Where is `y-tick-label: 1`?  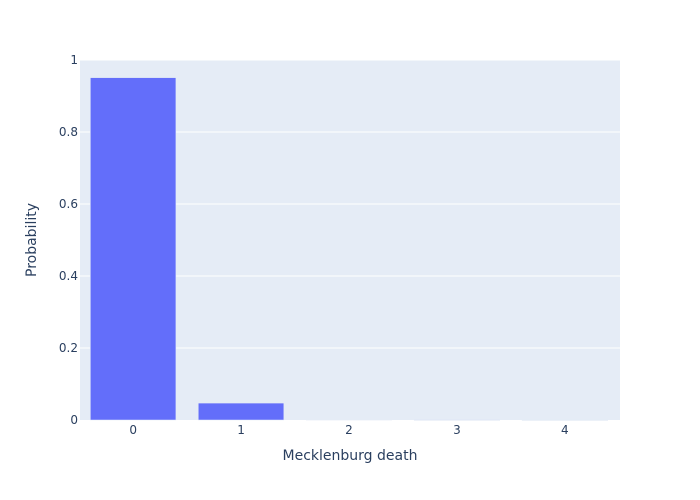 y-tick-label: 1 is located at coordinates (74, 60).